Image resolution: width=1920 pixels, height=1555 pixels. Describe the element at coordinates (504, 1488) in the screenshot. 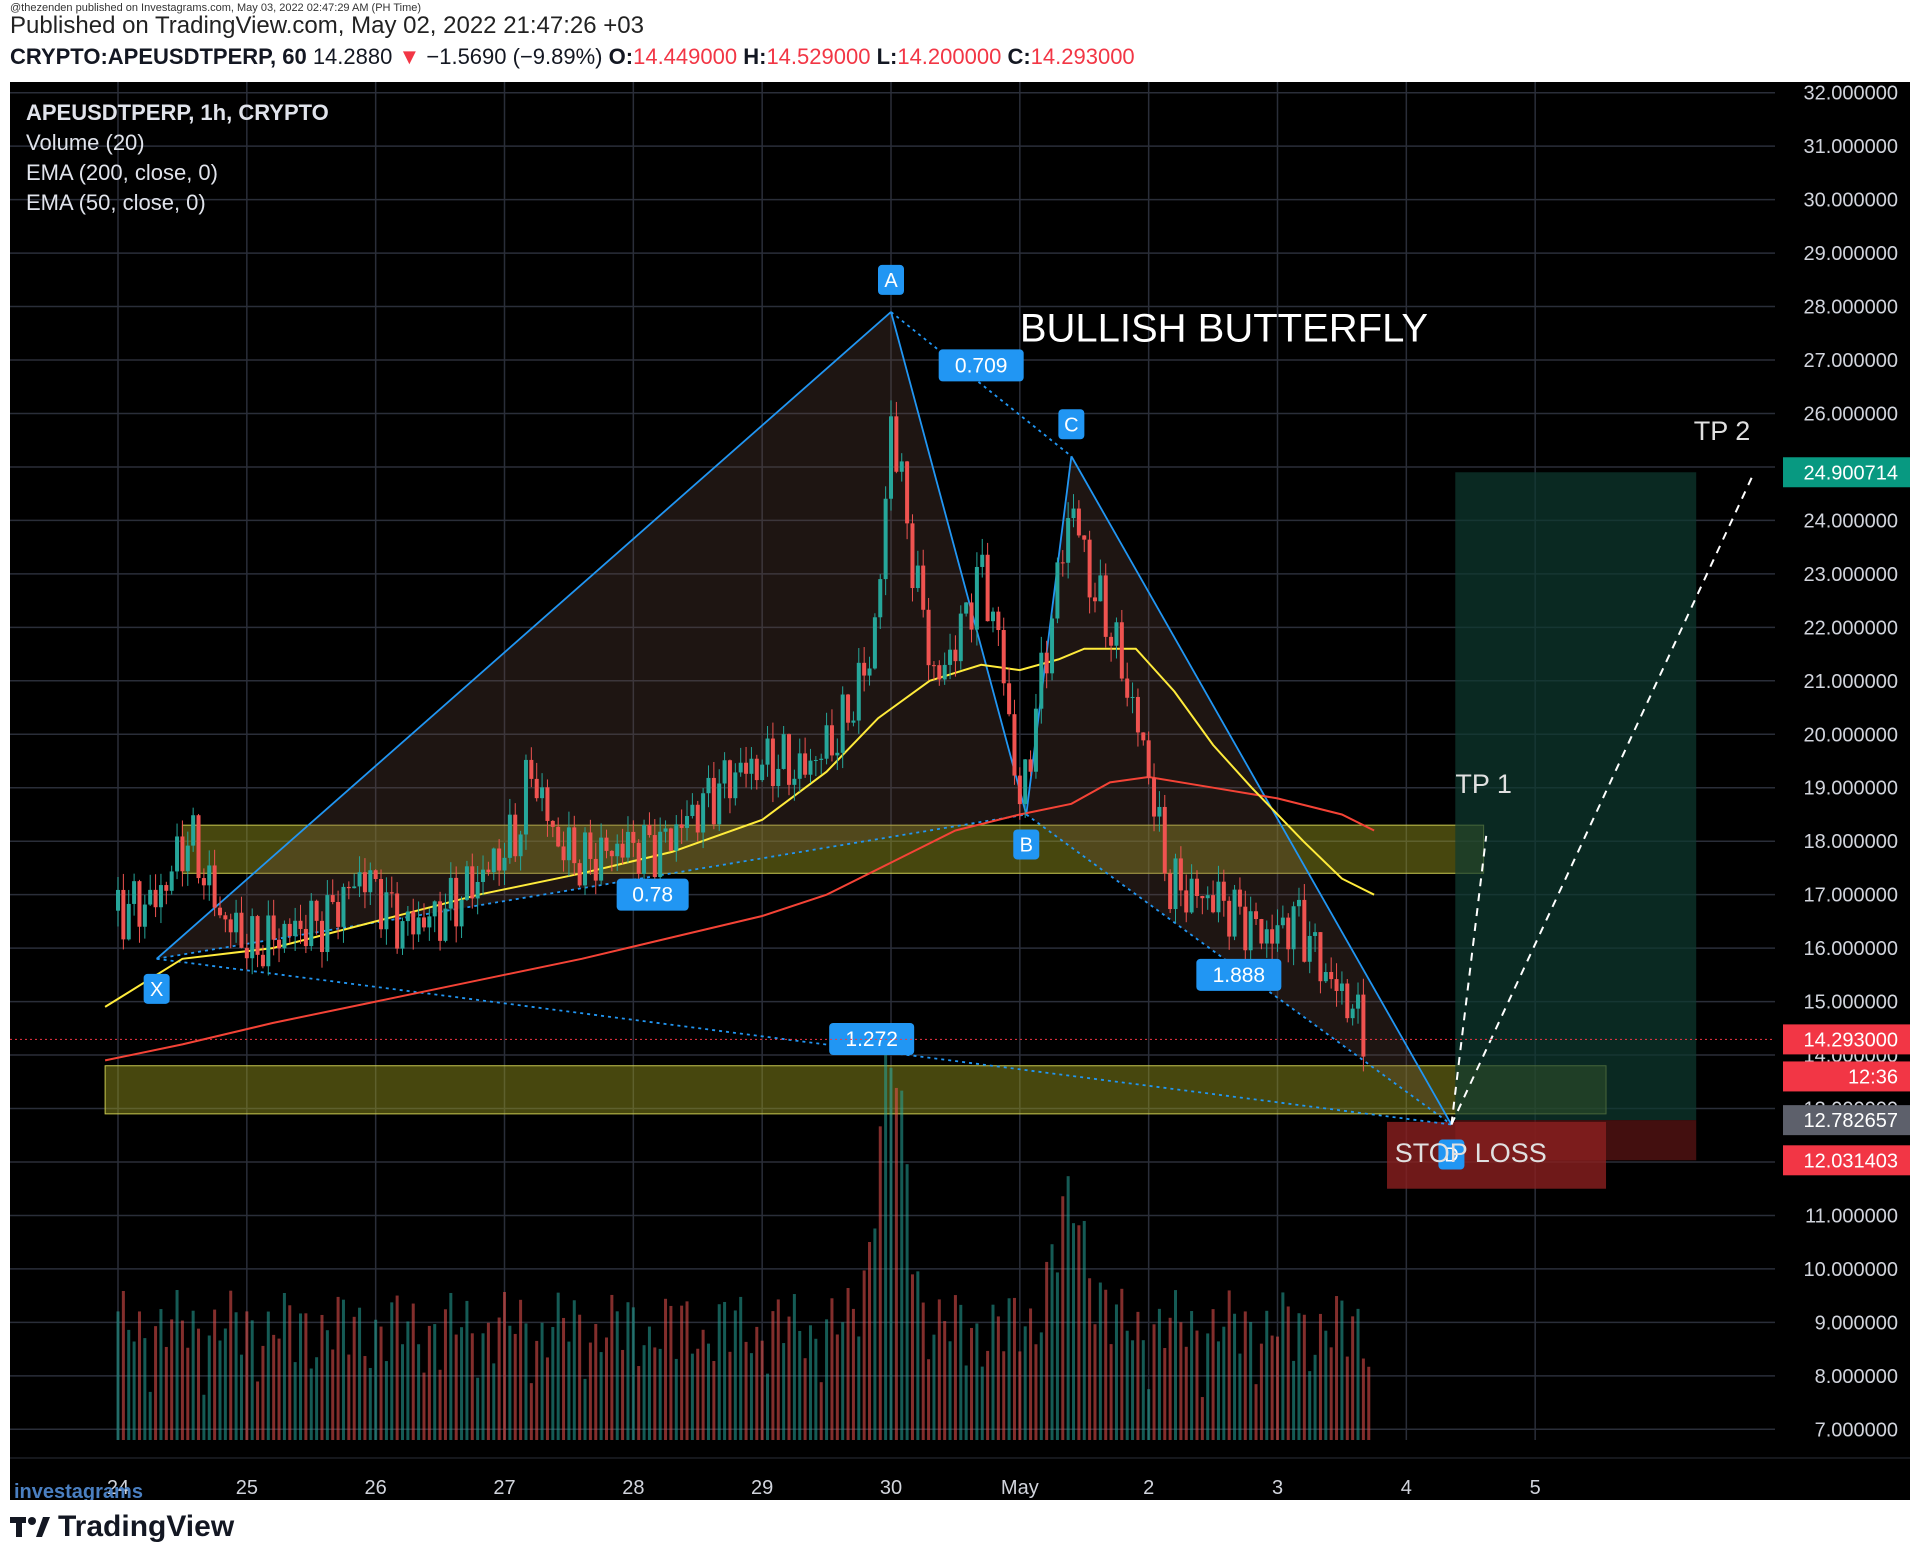

I see `time-tick-label: 27` at that location.